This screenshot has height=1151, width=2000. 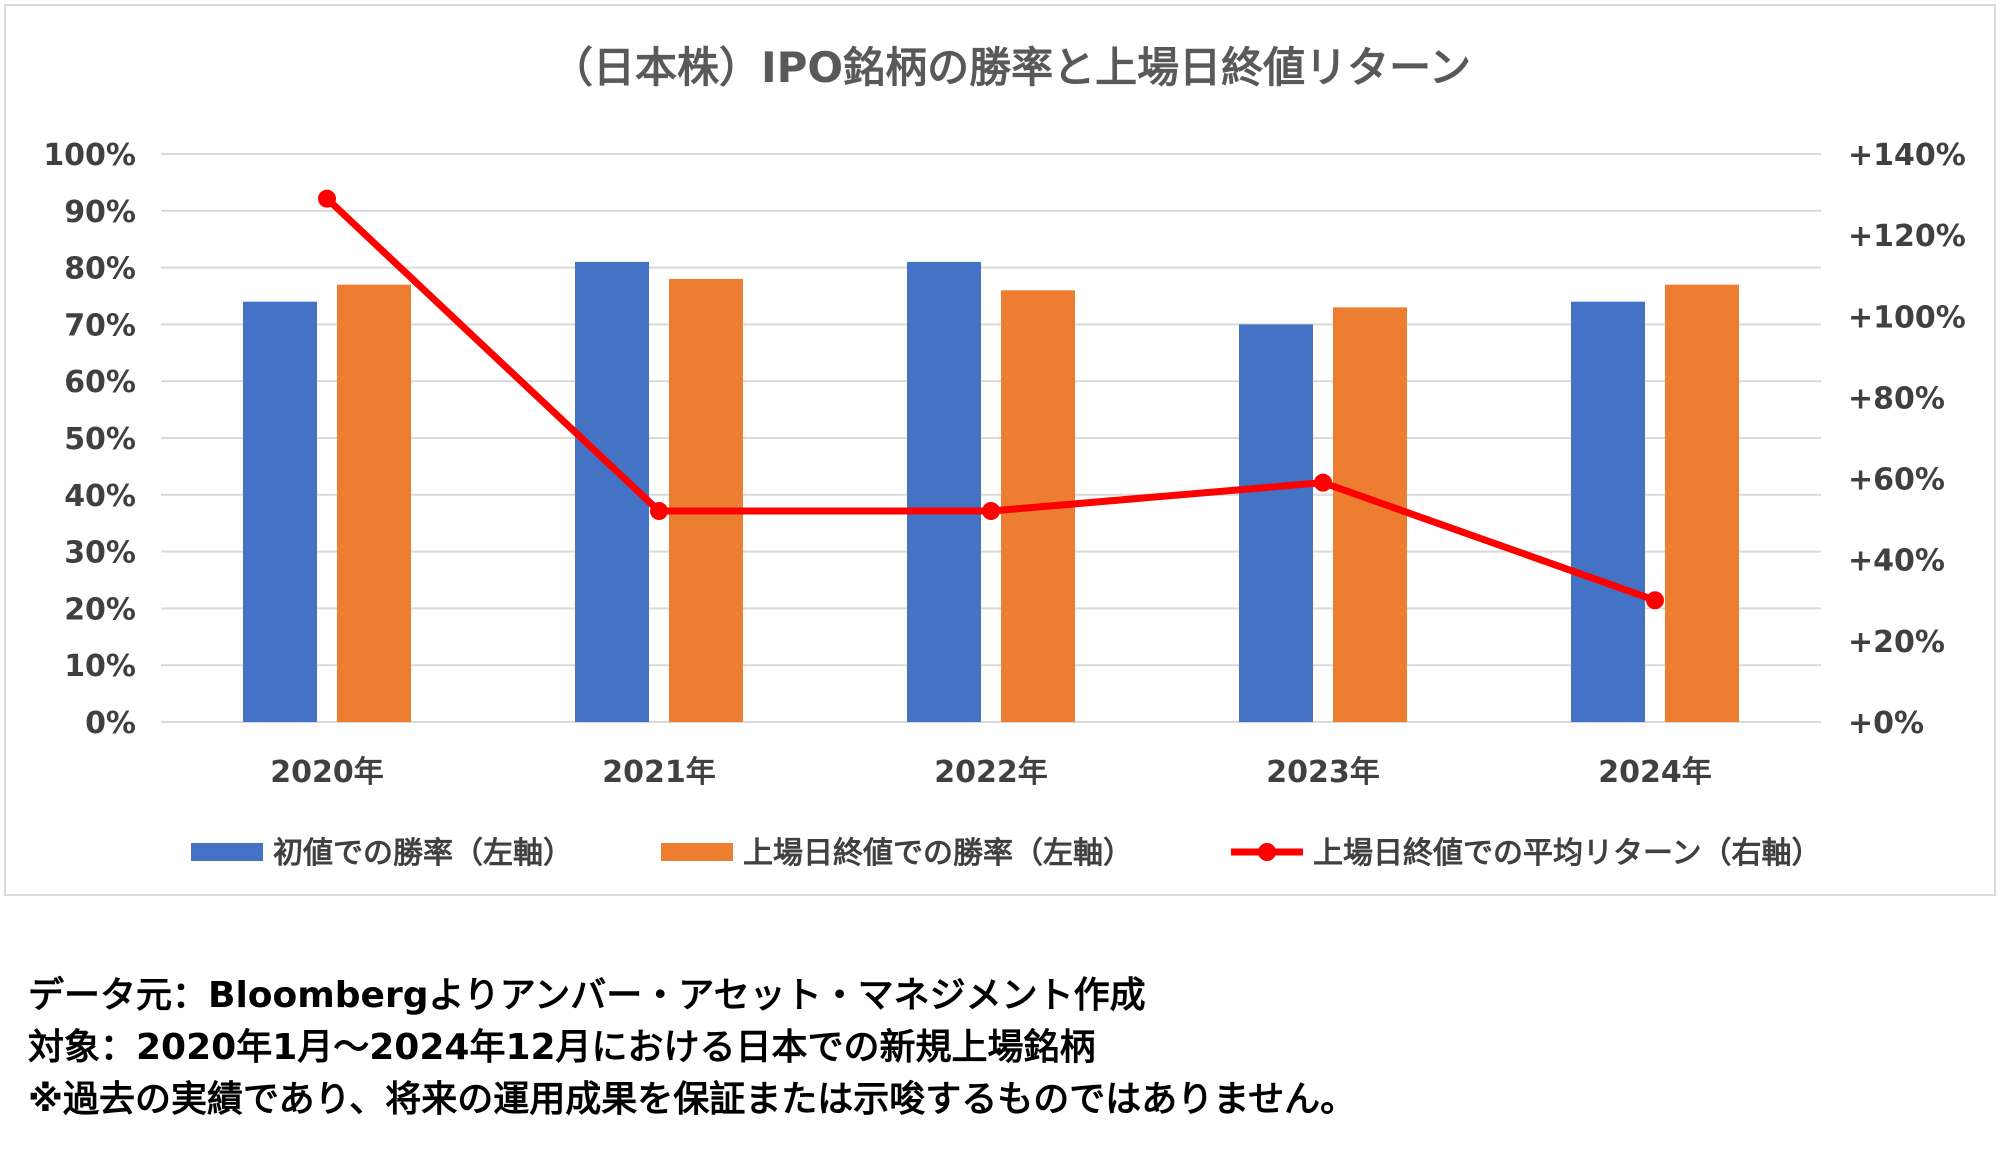 What do you see at coordinates (1886, 723) in the screenshot?
I see `right-tick-label: +0%` at bounding box center [1886, 723].